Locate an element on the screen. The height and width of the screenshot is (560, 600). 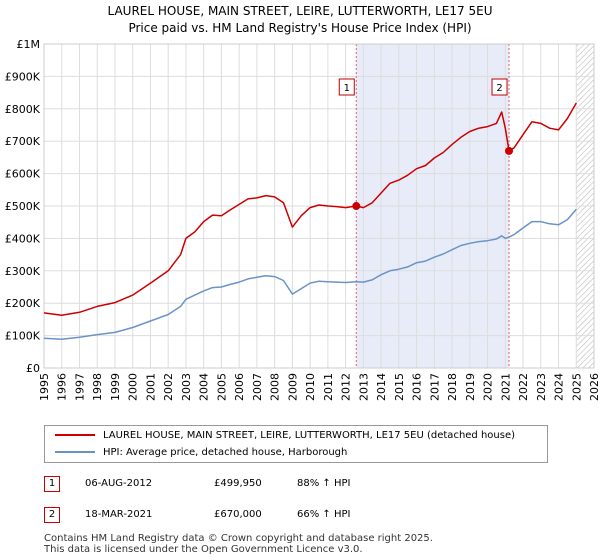
x-tick-label: 2022 is located at coordinates (523, 387).